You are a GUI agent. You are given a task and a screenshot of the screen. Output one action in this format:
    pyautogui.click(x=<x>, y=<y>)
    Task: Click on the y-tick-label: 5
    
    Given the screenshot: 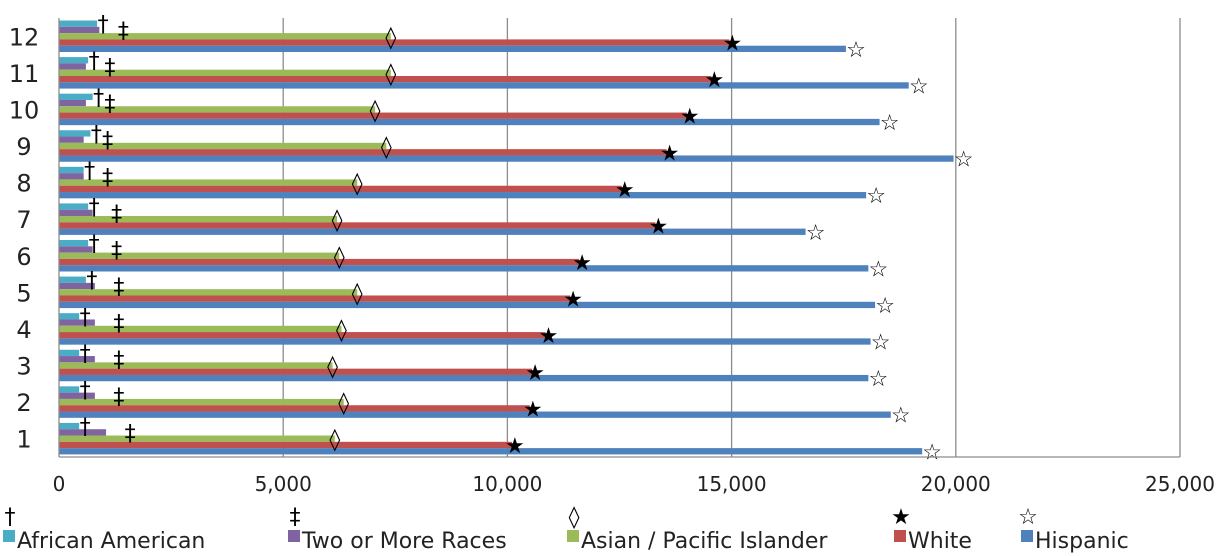 What is the action you would take?
    pyautogui.click(x=23, y=293)
    